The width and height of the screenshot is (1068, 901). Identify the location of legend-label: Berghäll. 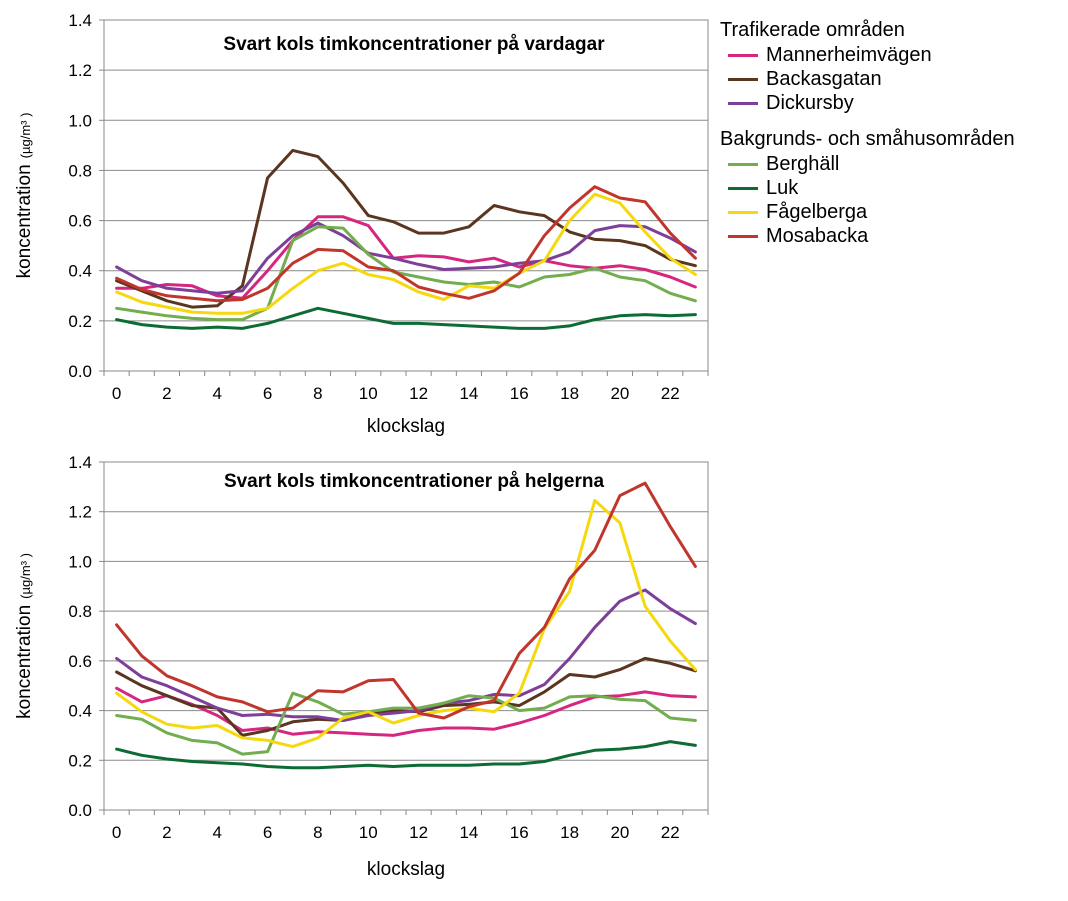
(803, 163).